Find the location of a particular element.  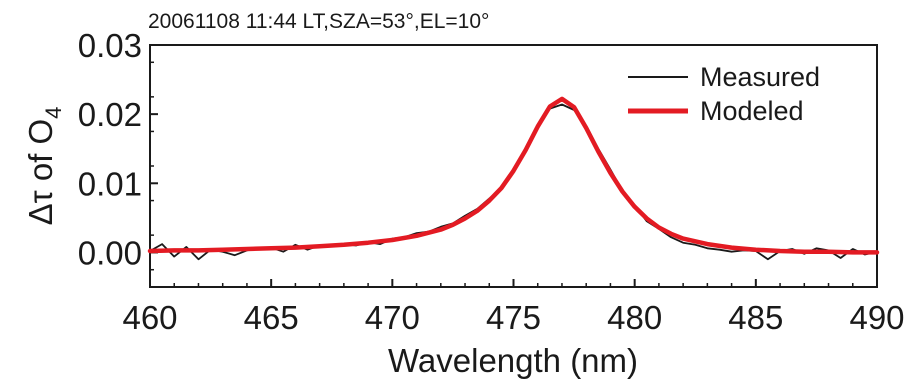

legend: Measured Modeled is located at coordinates (724, 94).